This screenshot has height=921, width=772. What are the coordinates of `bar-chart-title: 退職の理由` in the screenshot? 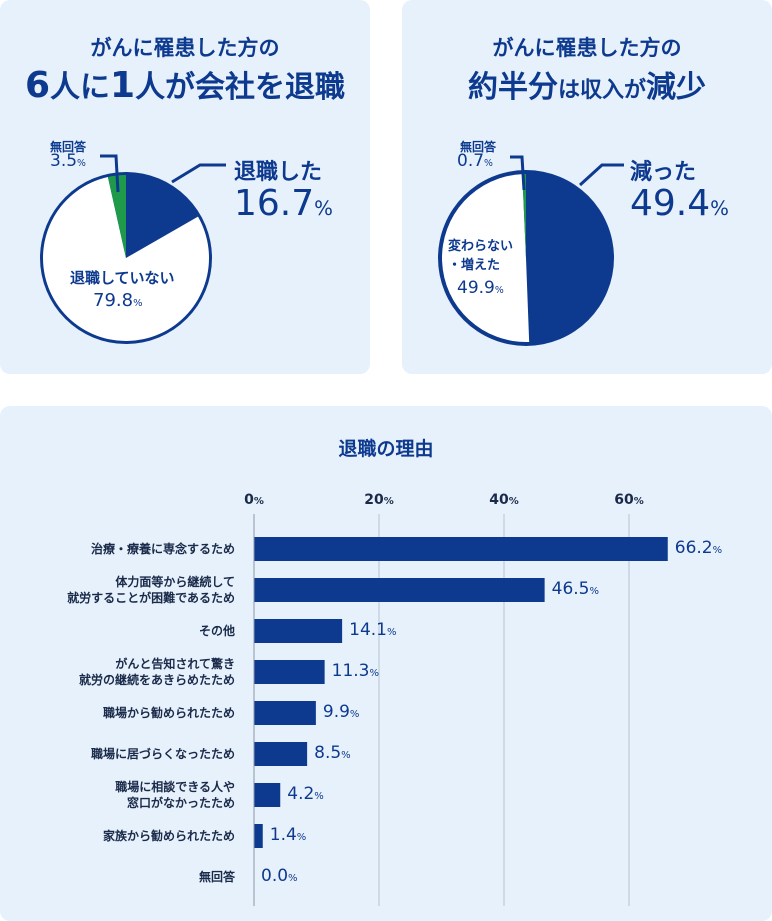 It's located at (386, 449).